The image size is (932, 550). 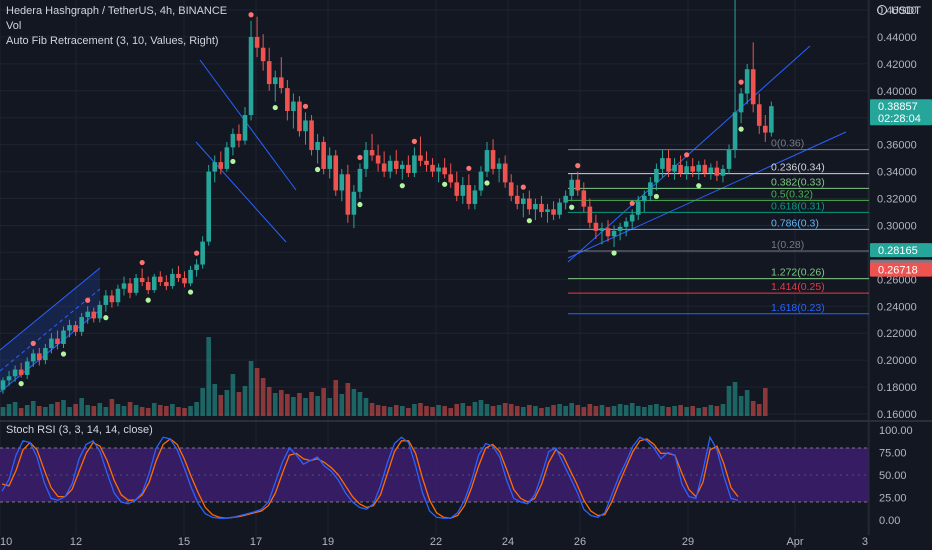 I want to click on fib-level-label: 0.382(0.33), so click(x=798, y=182).